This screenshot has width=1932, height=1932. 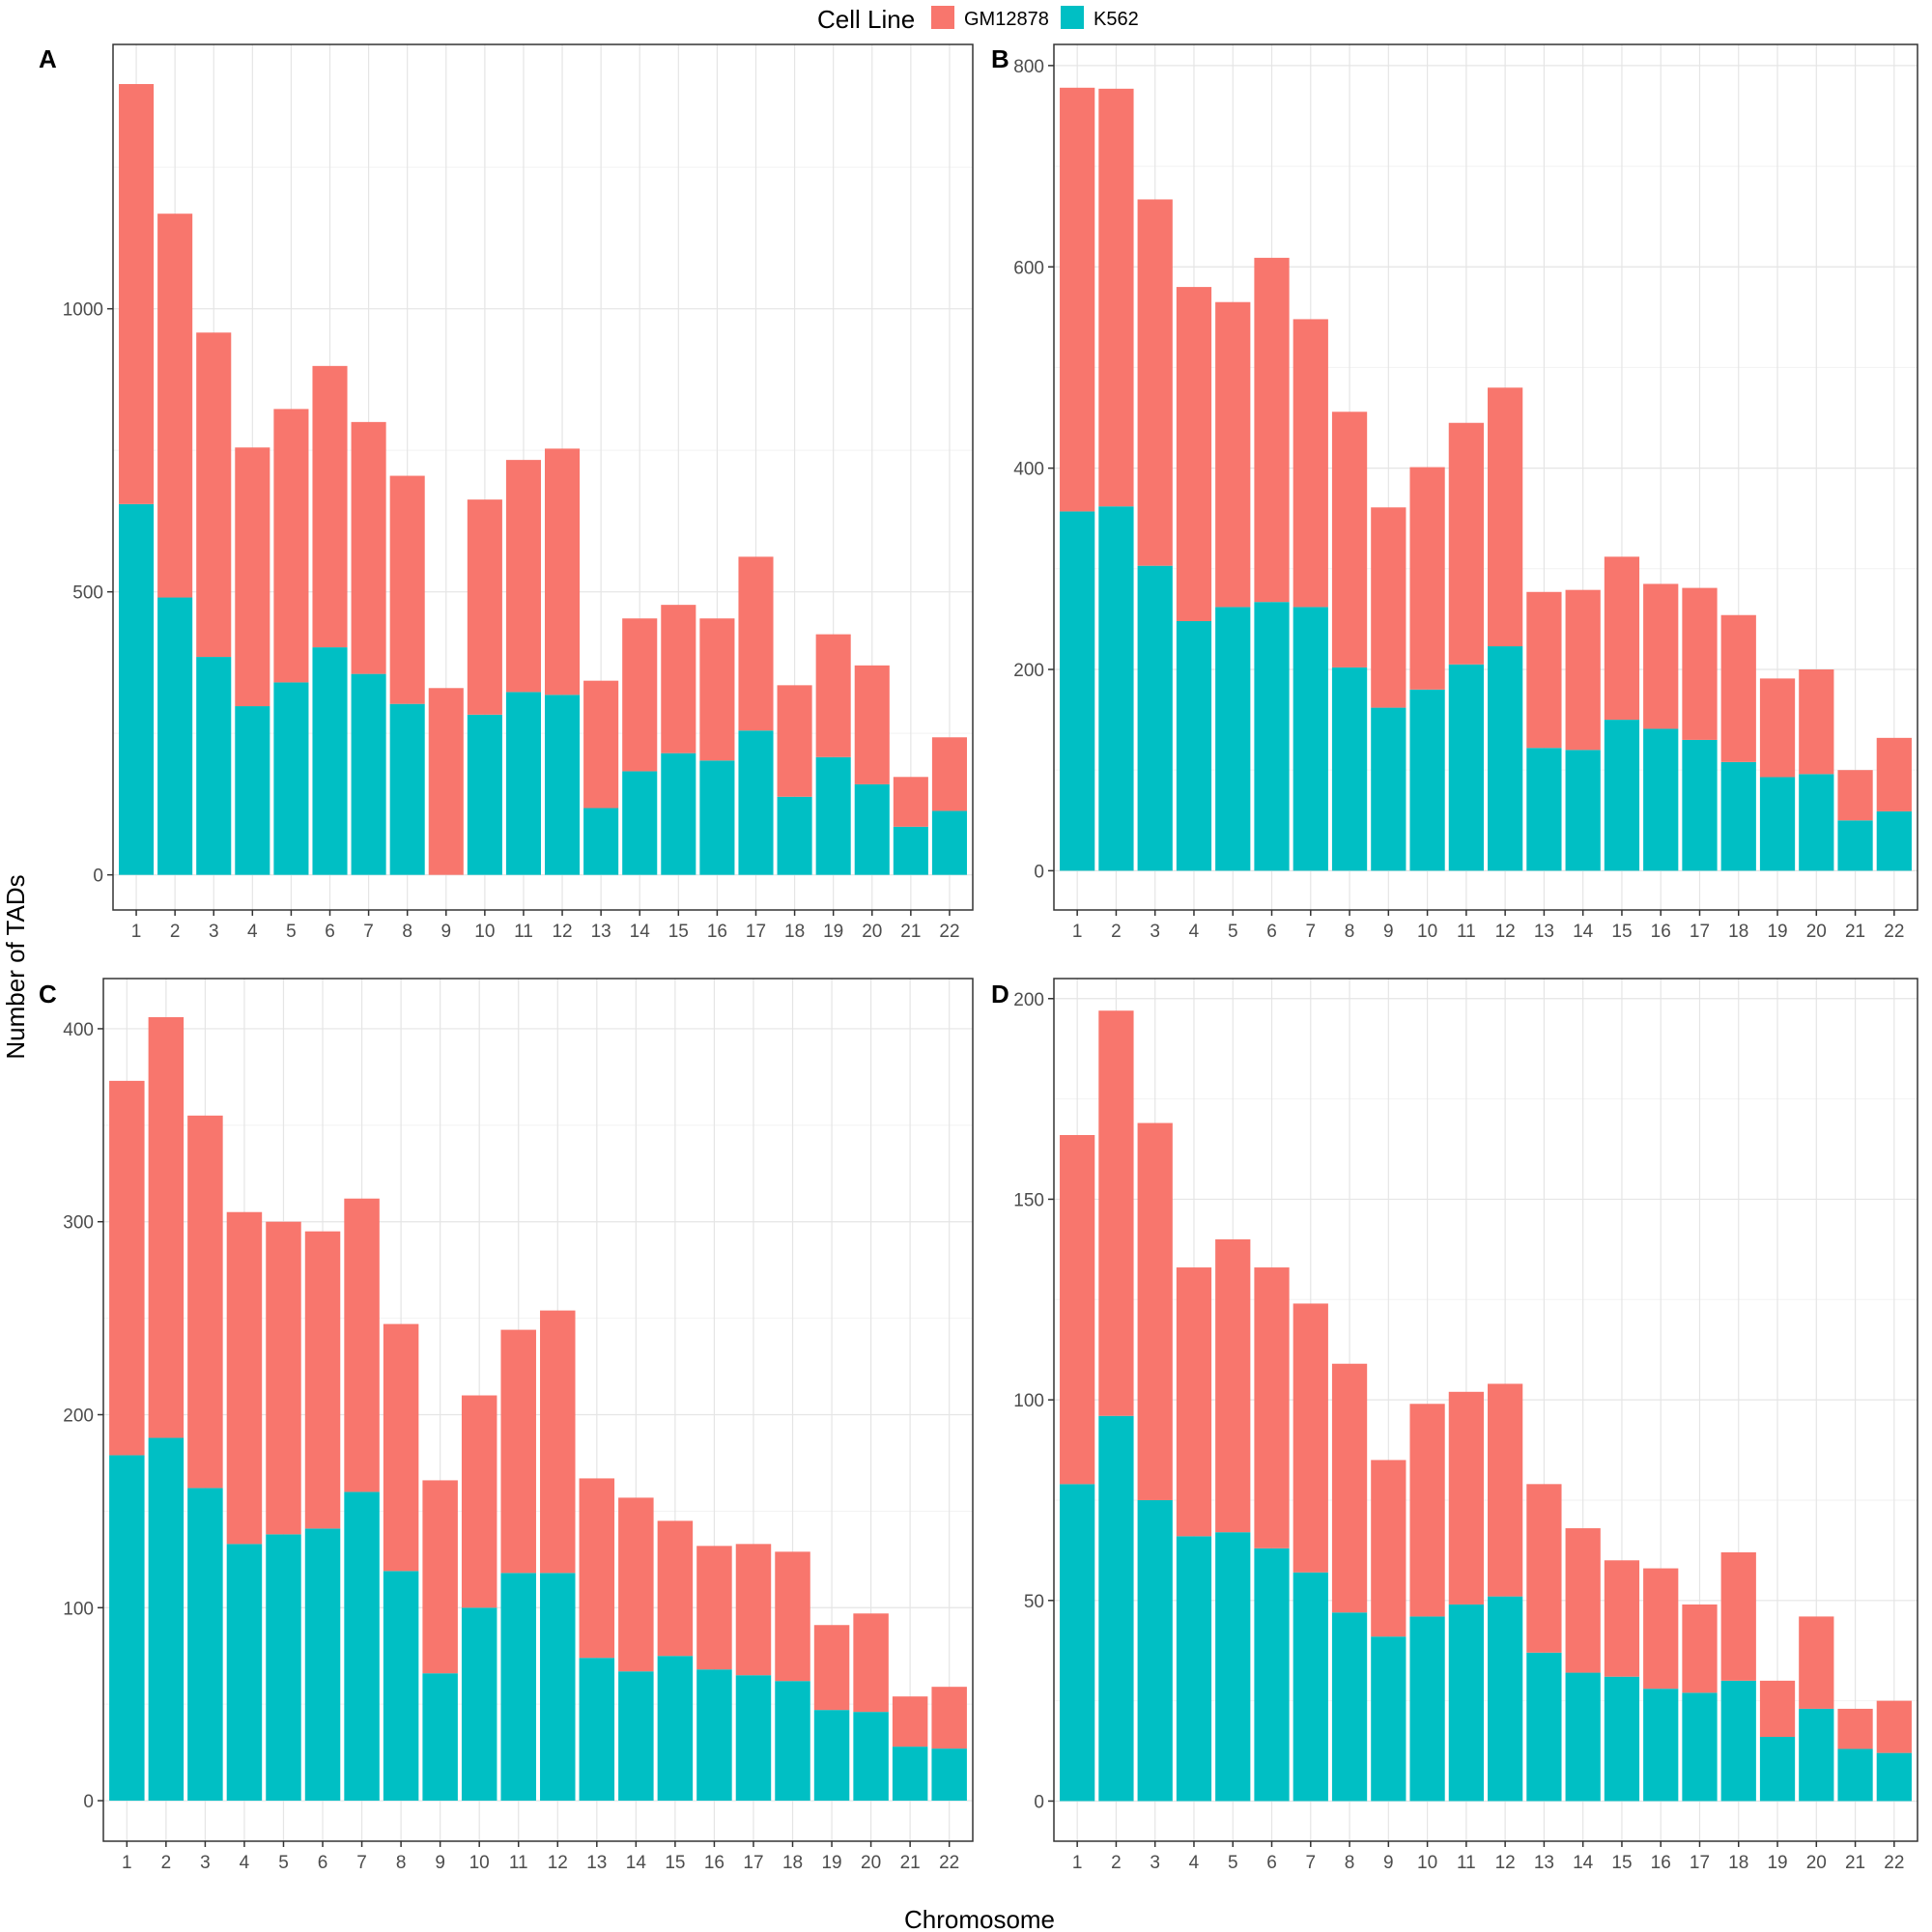 I want to click on bar-k562-chr15, so click(x=1622, y=795).